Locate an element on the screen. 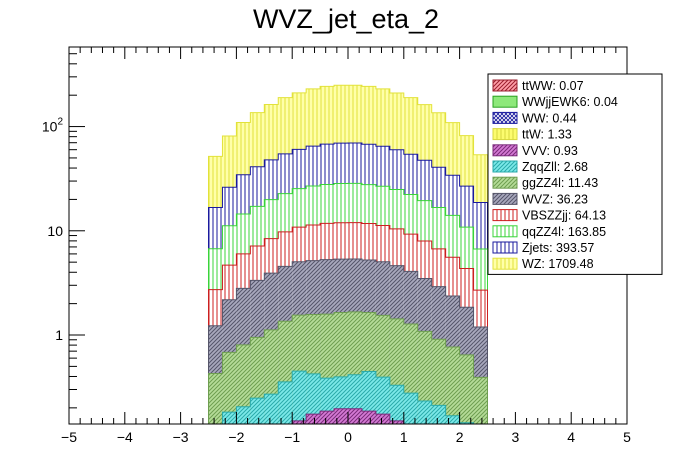  legend-label: ttW: 1.33 is located at coordinates (547, 135).